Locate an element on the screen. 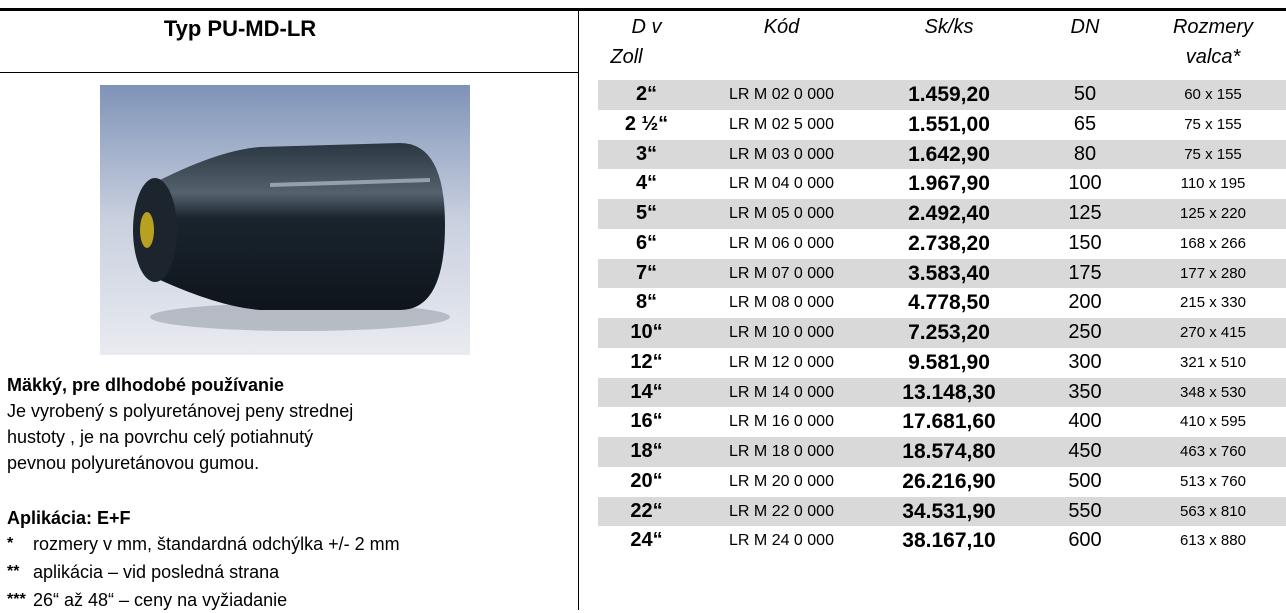  table-cell: 350 is located at coordinates (1085, 391).